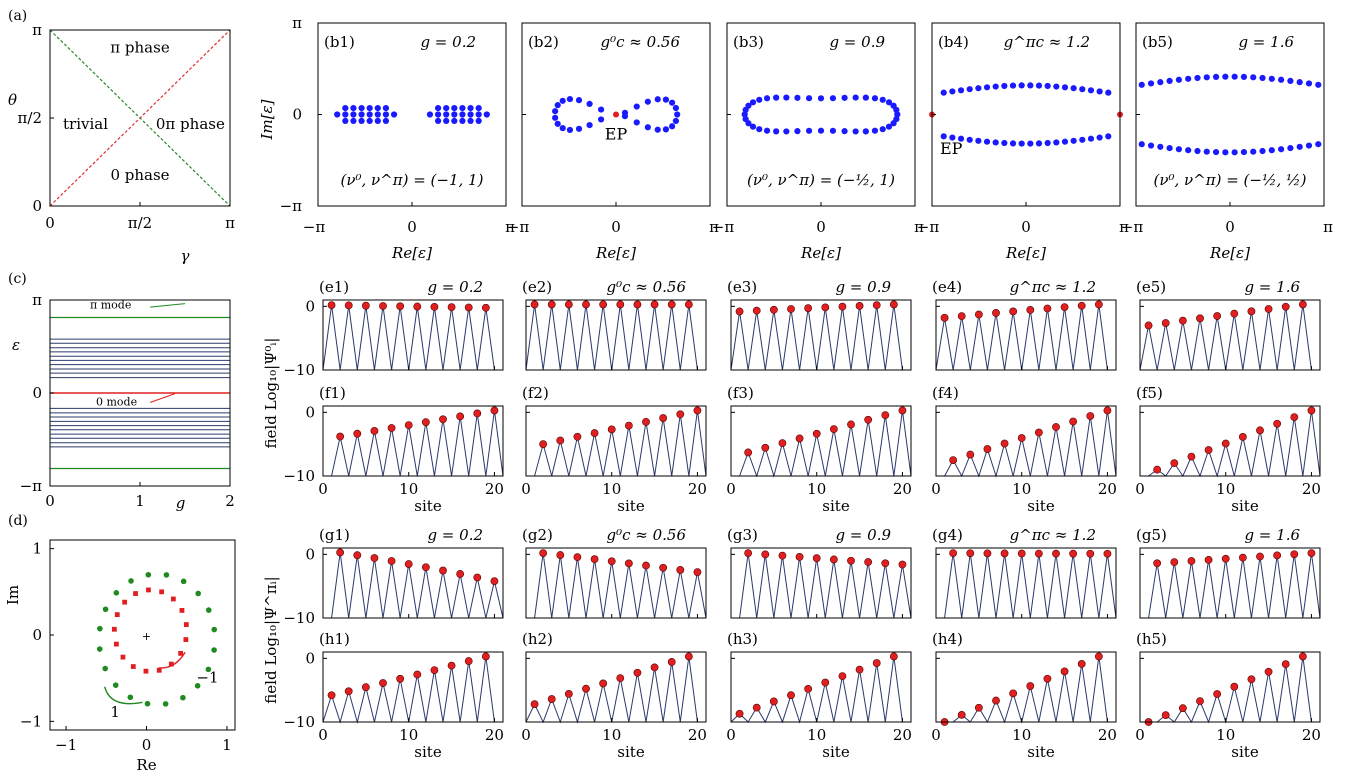 This screenshot has height=781, width=1354. What do you see at coordinates (339, 42) in the screenshot?
I see `panel-label: (b1)` at bounding box center [339, 42].